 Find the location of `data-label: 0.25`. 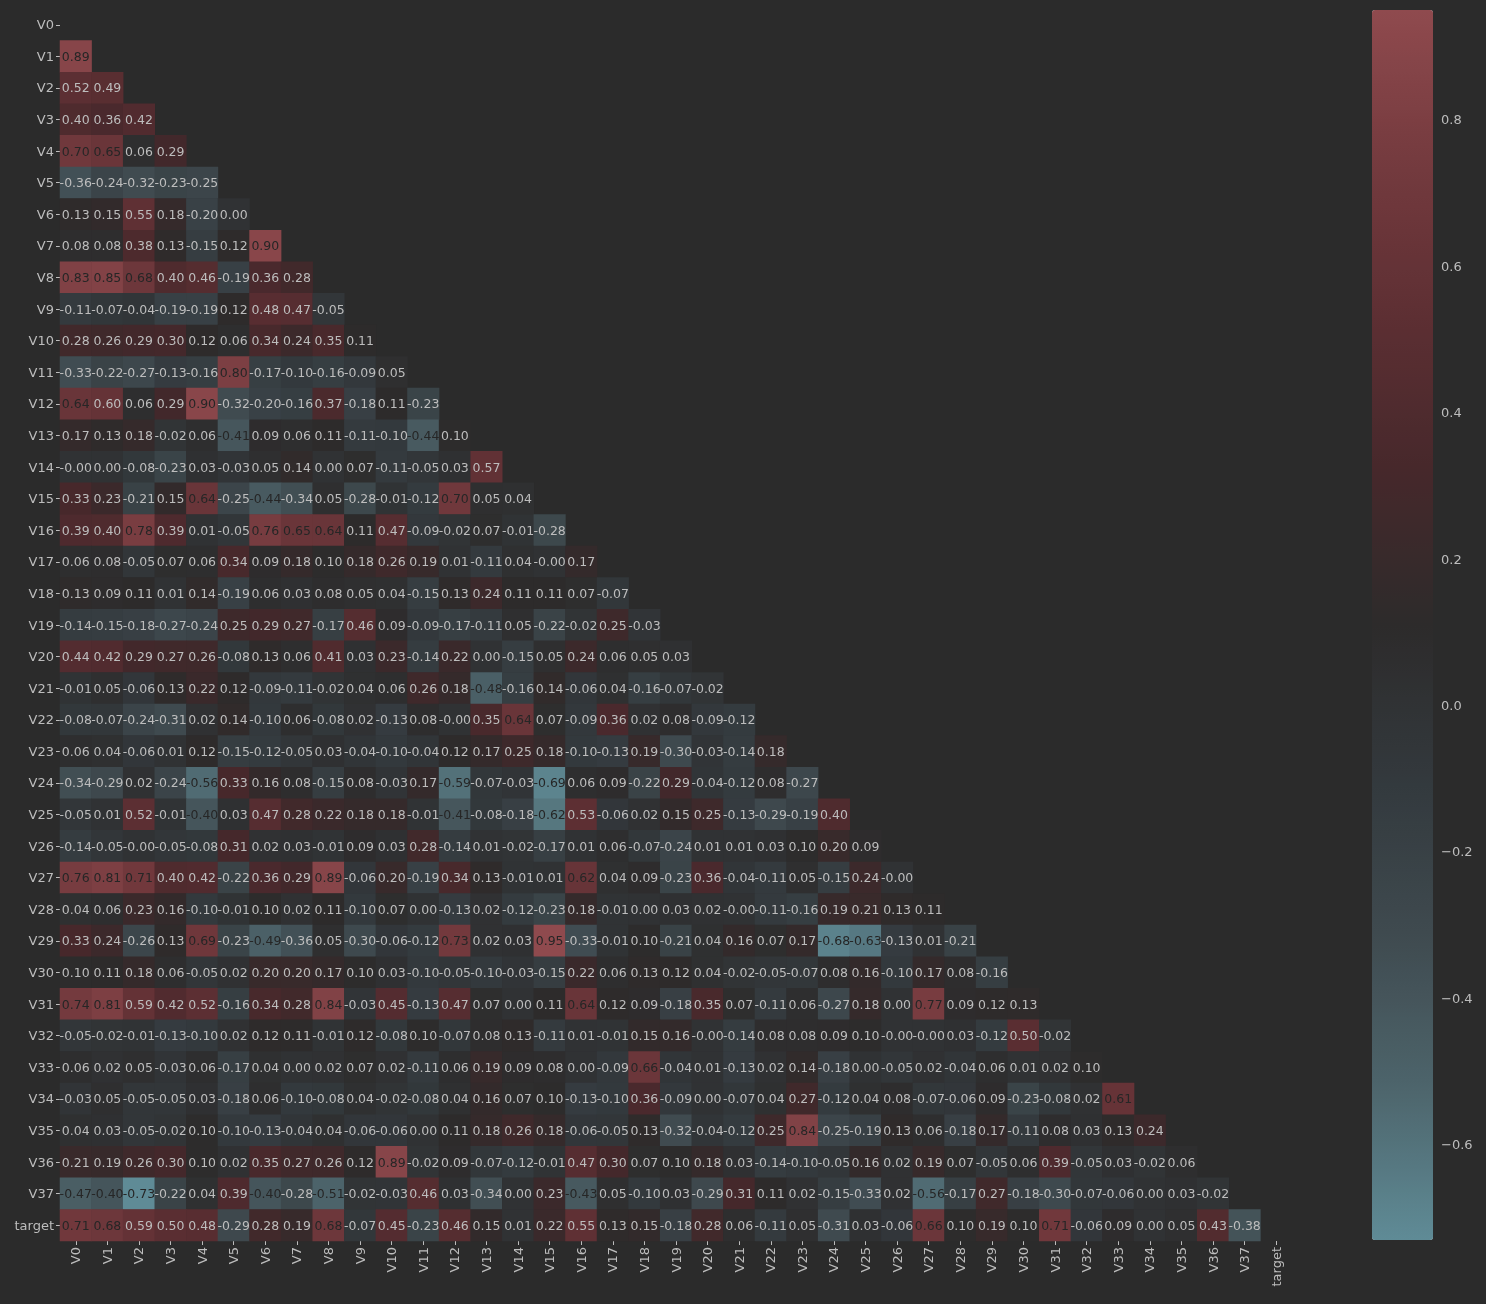

data-label: 0.25 is located at coordinates (707, 815).